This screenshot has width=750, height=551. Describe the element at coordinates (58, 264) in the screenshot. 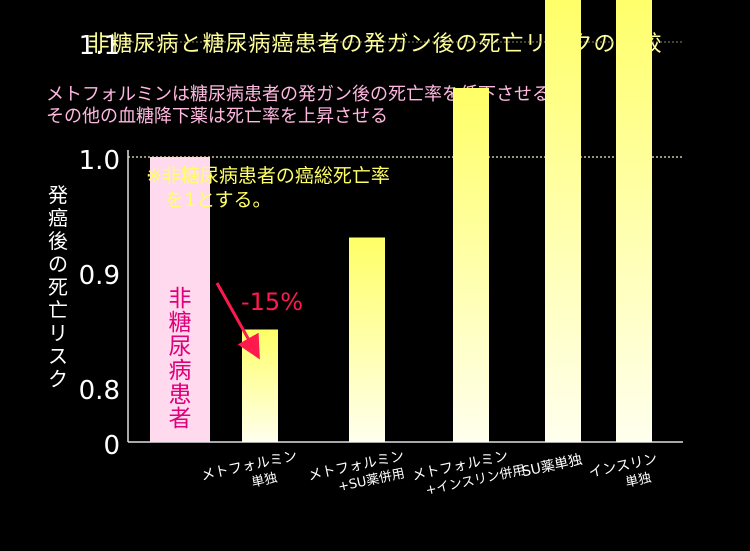

I see `y-axis-label-char: の` at that location.